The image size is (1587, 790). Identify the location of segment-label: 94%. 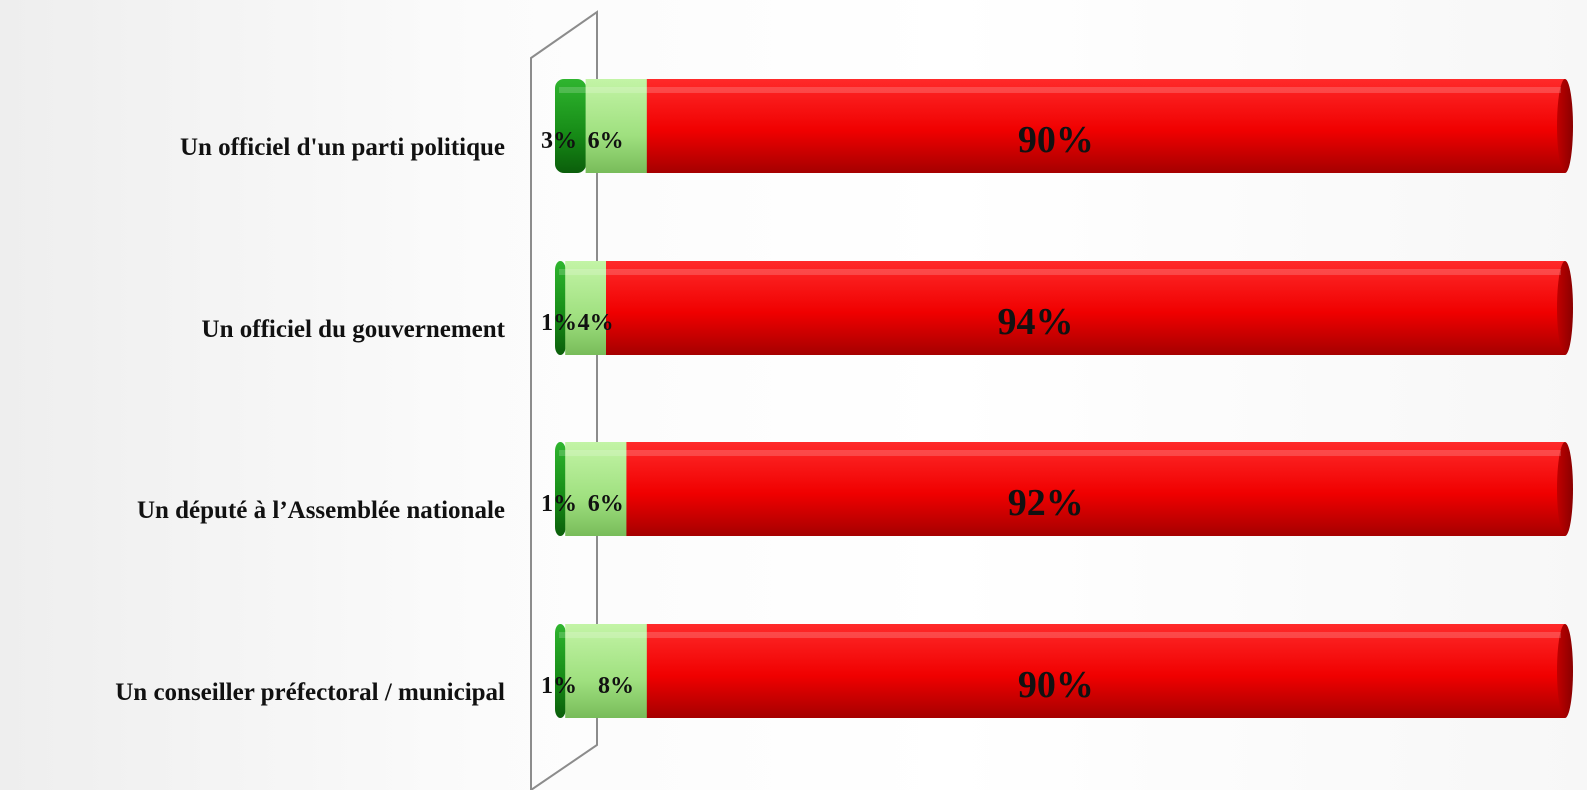
(1036, 322).